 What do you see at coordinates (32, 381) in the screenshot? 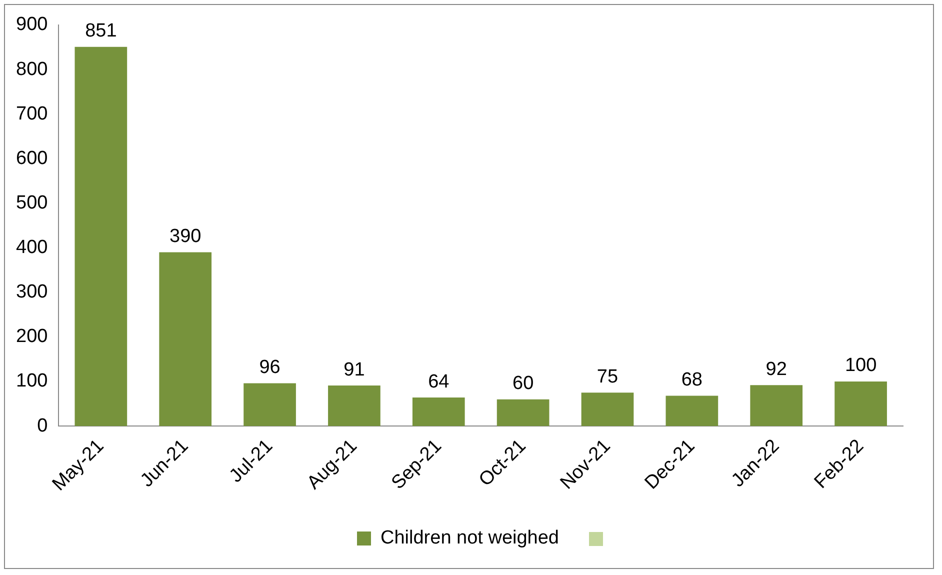
I see `y-tick-label: 100` at bounding box center [32, 381].